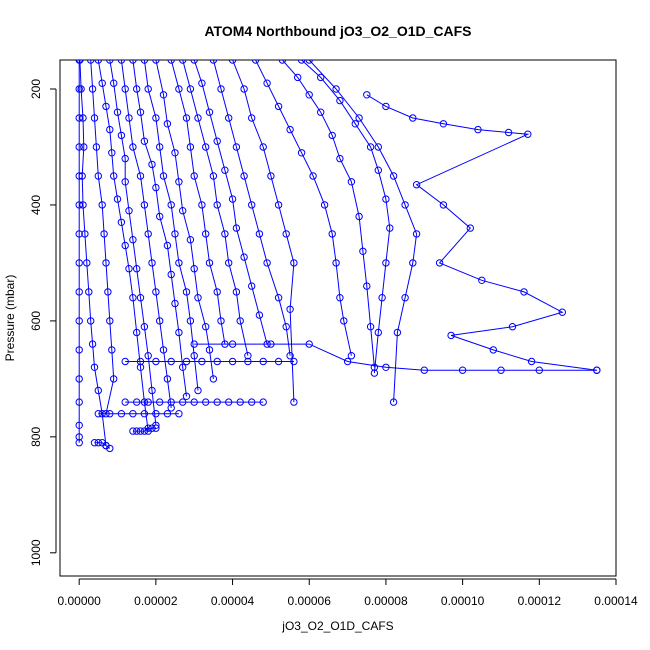 Image resolution: width=650 pixels, height=650 pixels. What do you see at coordinates (540, 601) in the screenshot?
I see `x-tick-label: 0.00012` at bounding box center [540, 601].